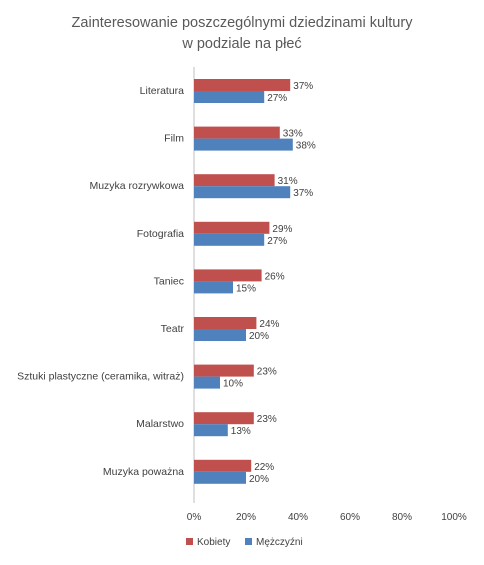  Describe the element at coordinates (402, 517) in the screenshot. I see `x-tick-label: 80%` at that location.